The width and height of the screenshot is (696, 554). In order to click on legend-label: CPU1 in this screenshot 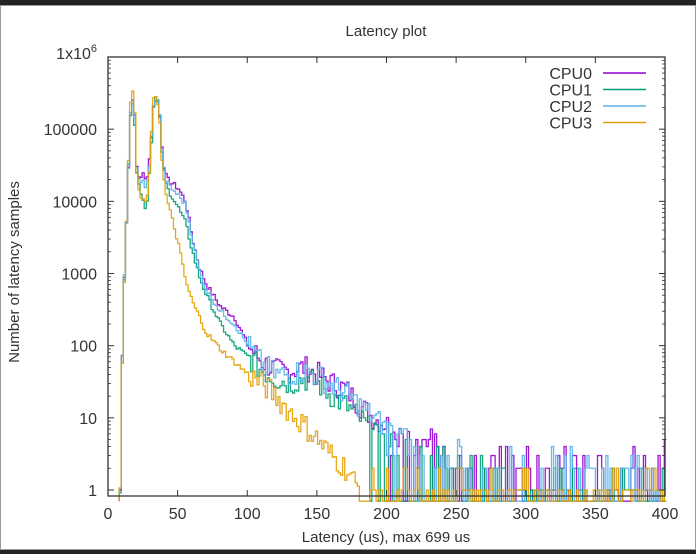, I will do `click(570, 91)`.